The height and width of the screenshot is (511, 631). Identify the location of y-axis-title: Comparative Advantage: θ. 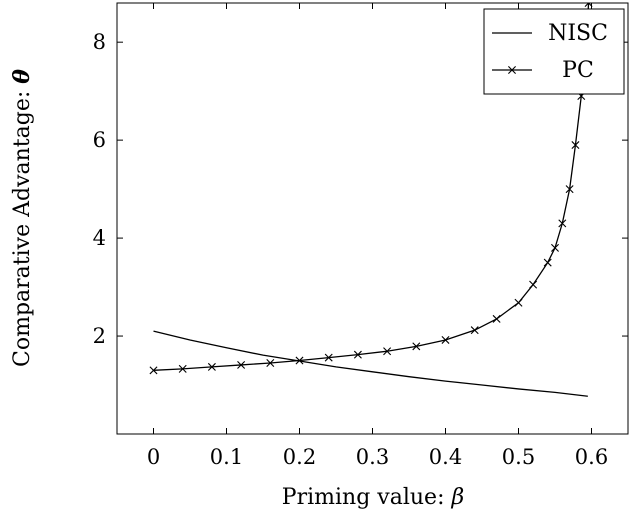
(22, 218).